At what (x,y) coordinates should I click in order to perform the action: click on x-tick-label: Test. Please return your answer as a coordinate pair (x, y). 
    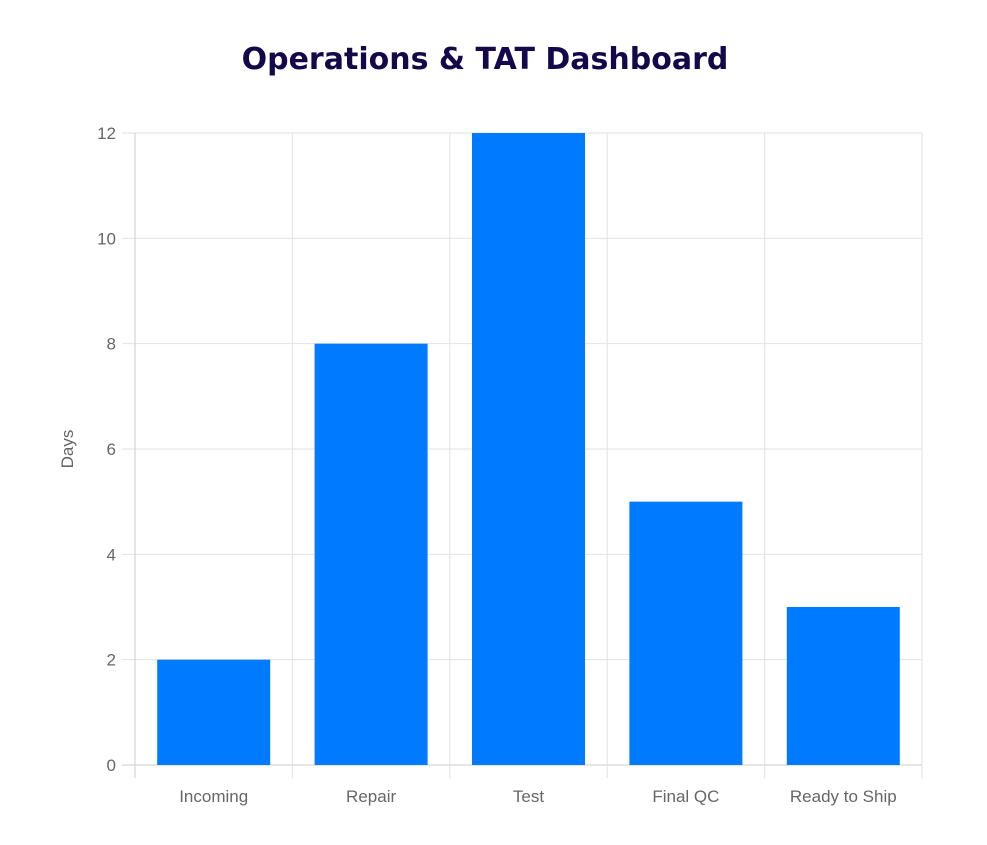
    Looking at the image, I should click on (528, 796).